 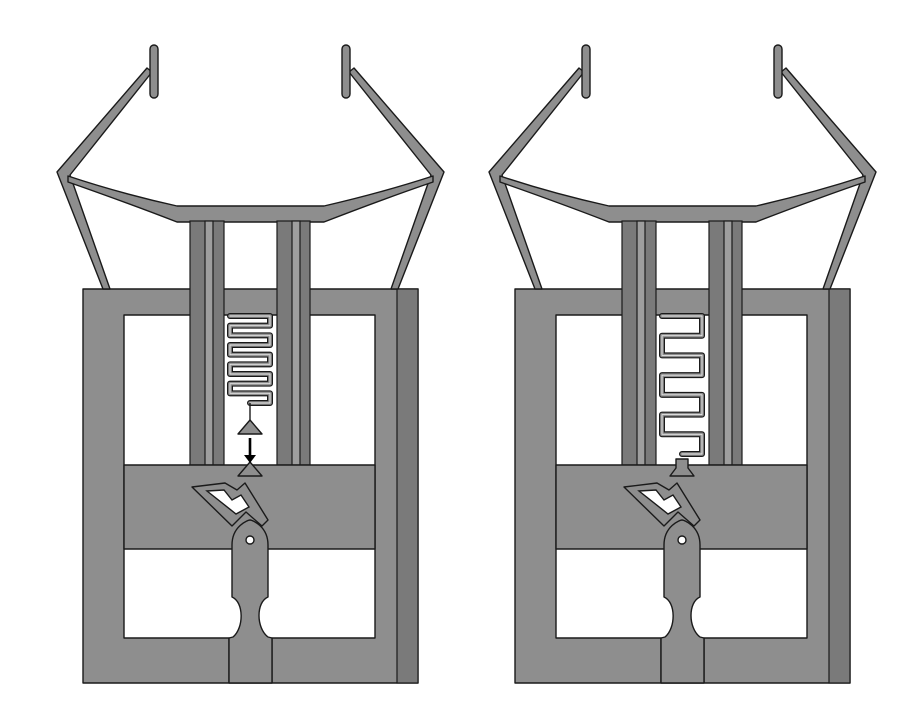 I want to click on latch-target, so click(x=250, y=469).